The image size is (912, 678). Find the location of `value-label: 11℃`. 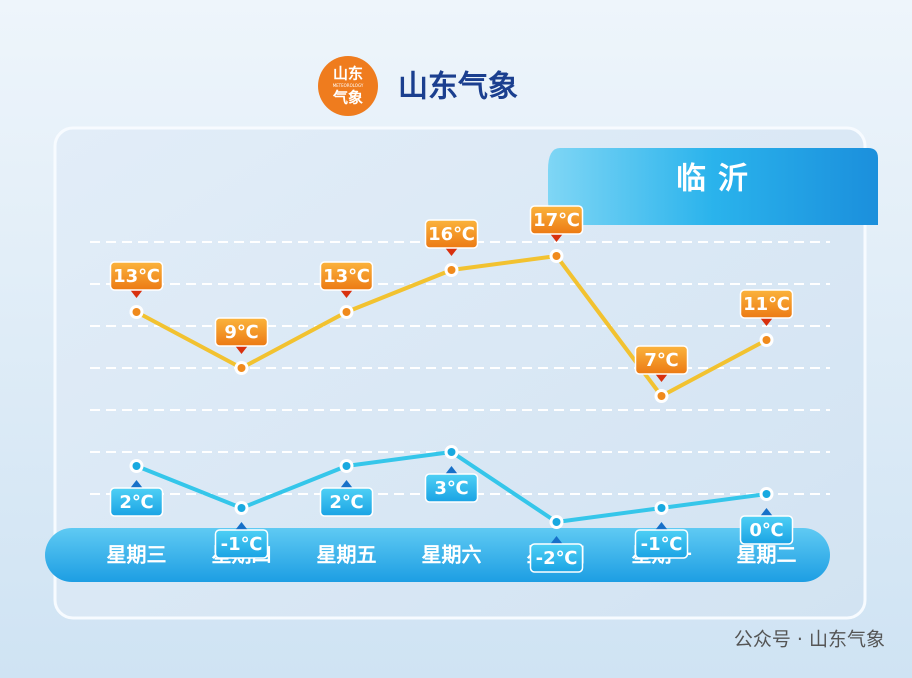

value-label: 11℃ is located at coordinates (766, 304).